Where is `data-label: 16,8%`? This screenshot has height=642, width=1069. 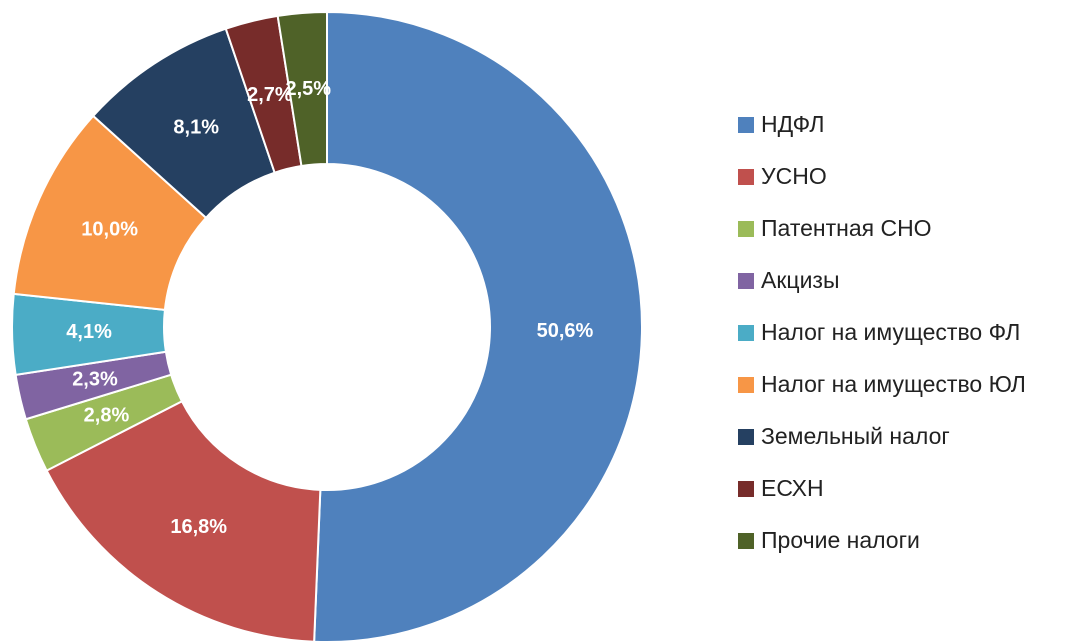
data-label: 16,8% is located at coordinates (198, 527).